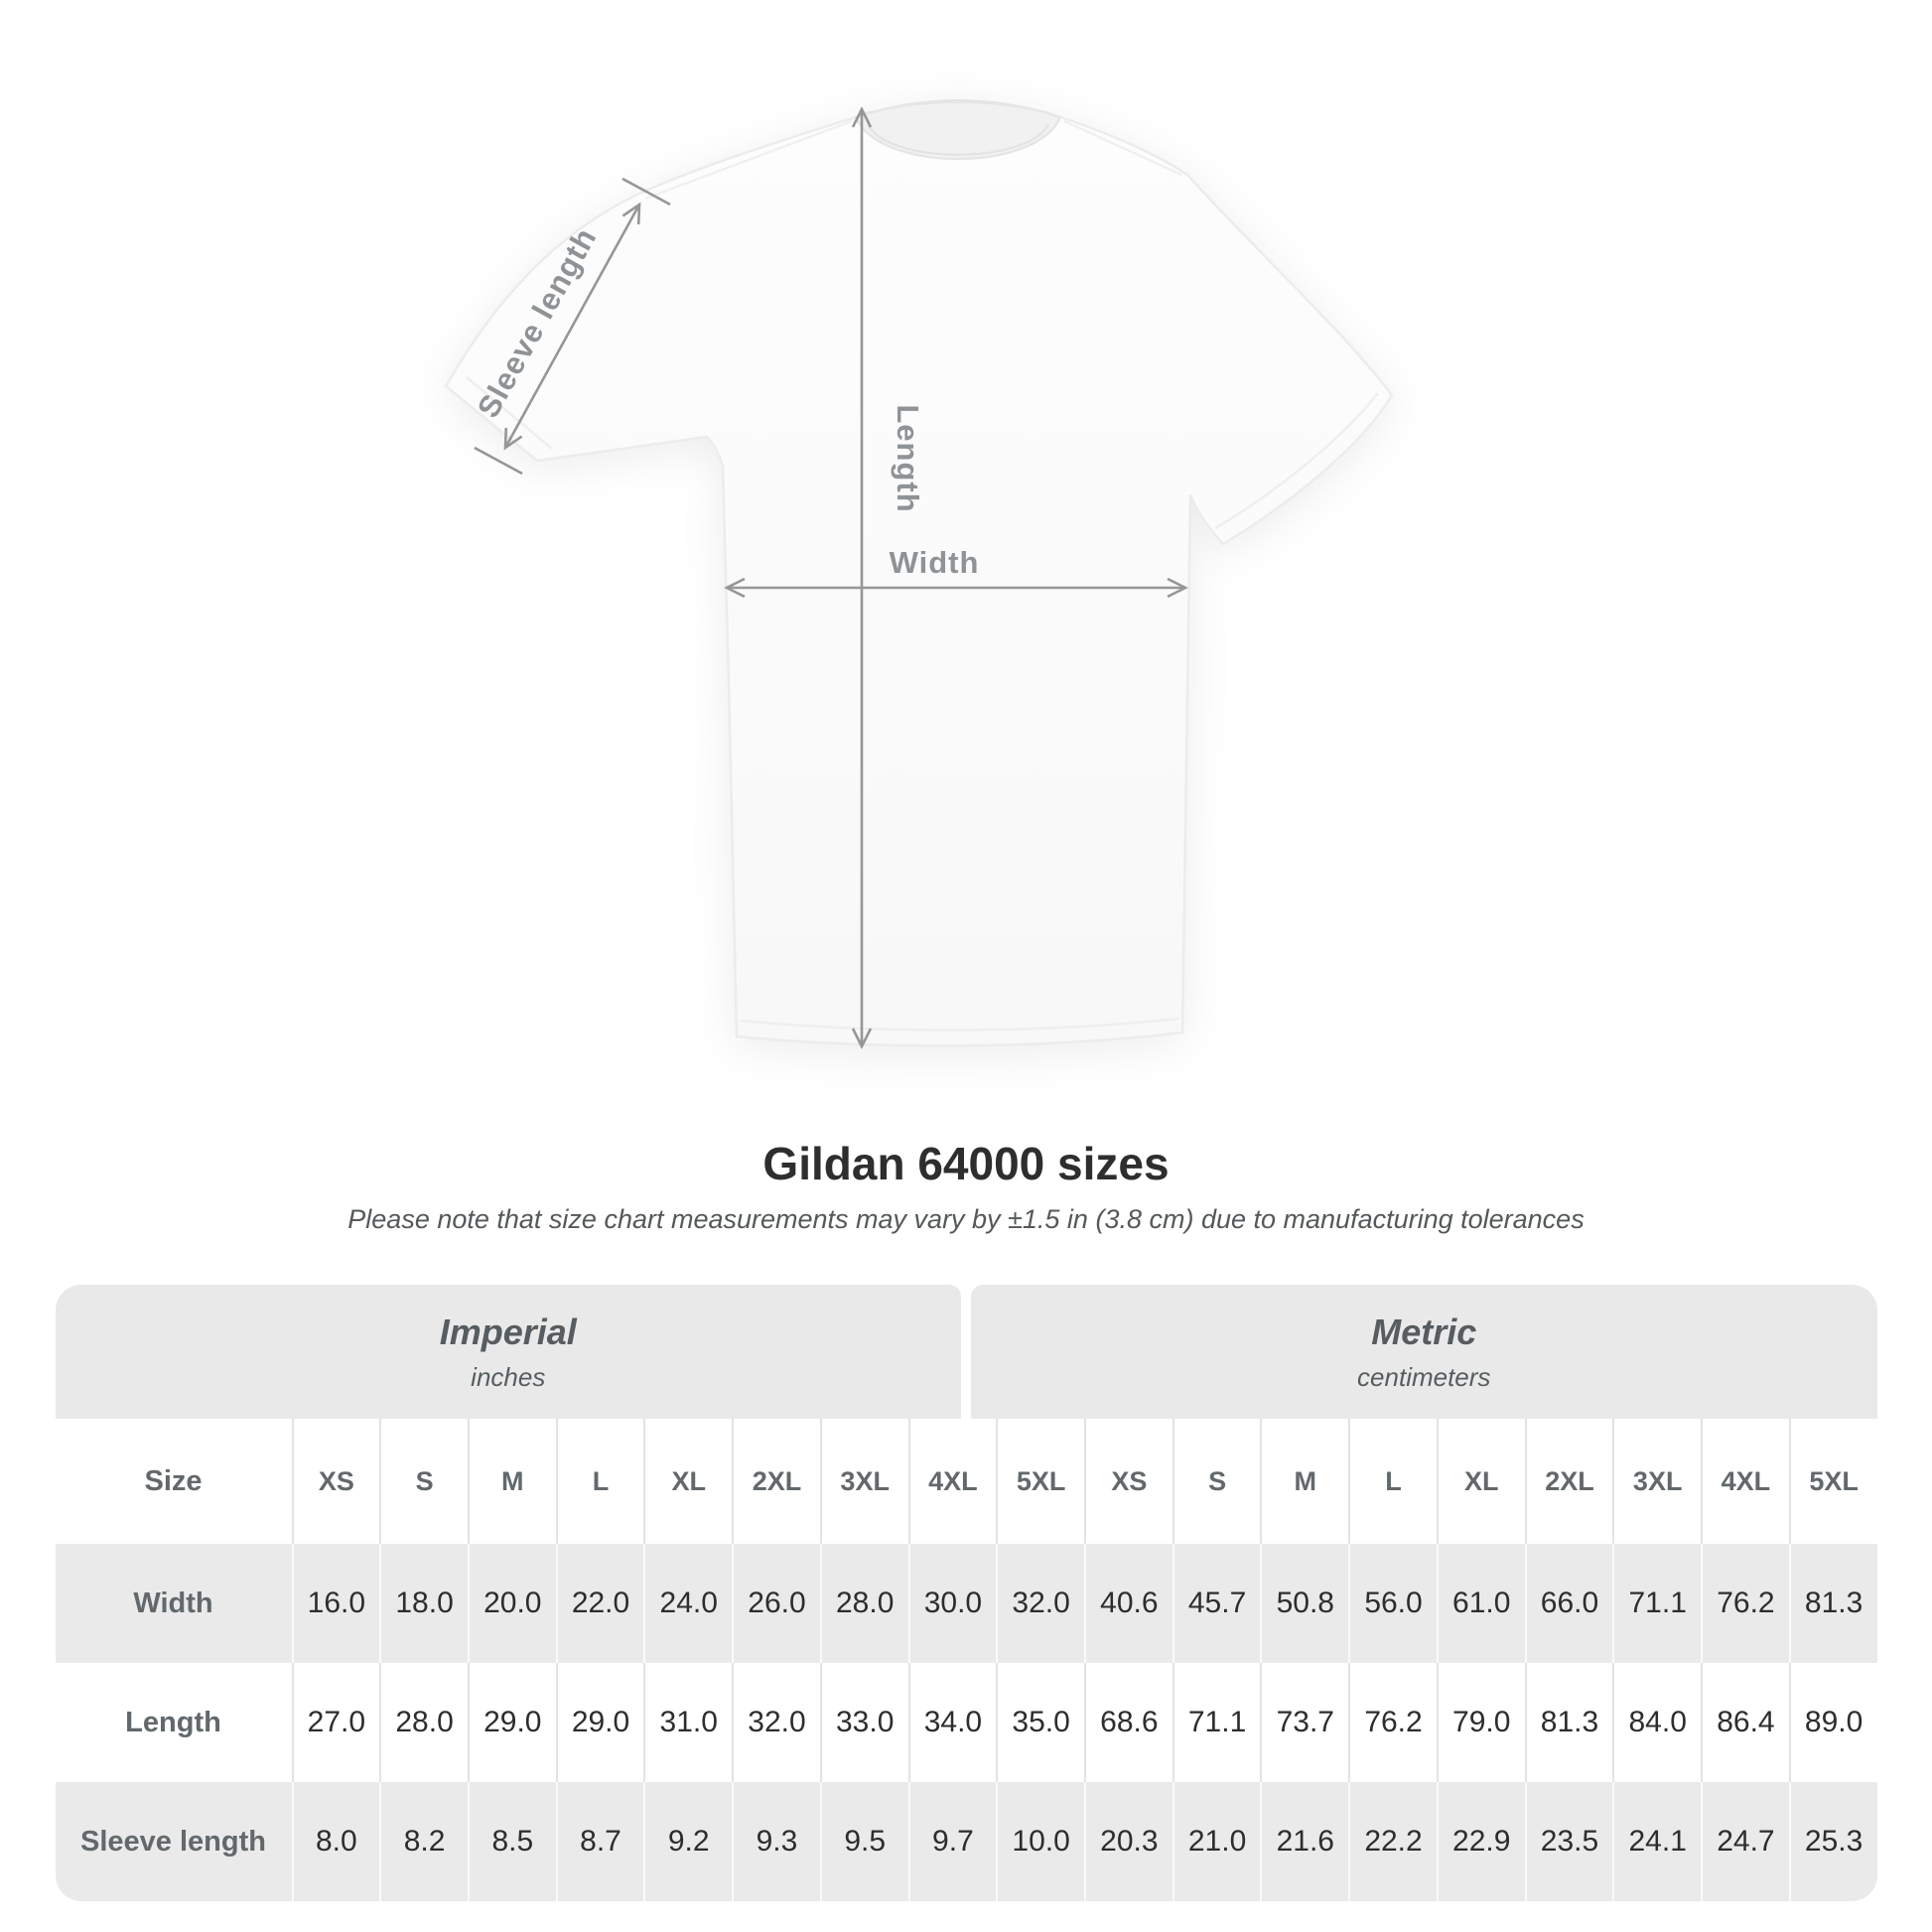 The height and width of the screenshot is (1932, 1932). What do you see at coordinates (336, 1842) in the screenshot?
I see `value-cell-imperial: 8.0` at bounding box center [336, 1842].